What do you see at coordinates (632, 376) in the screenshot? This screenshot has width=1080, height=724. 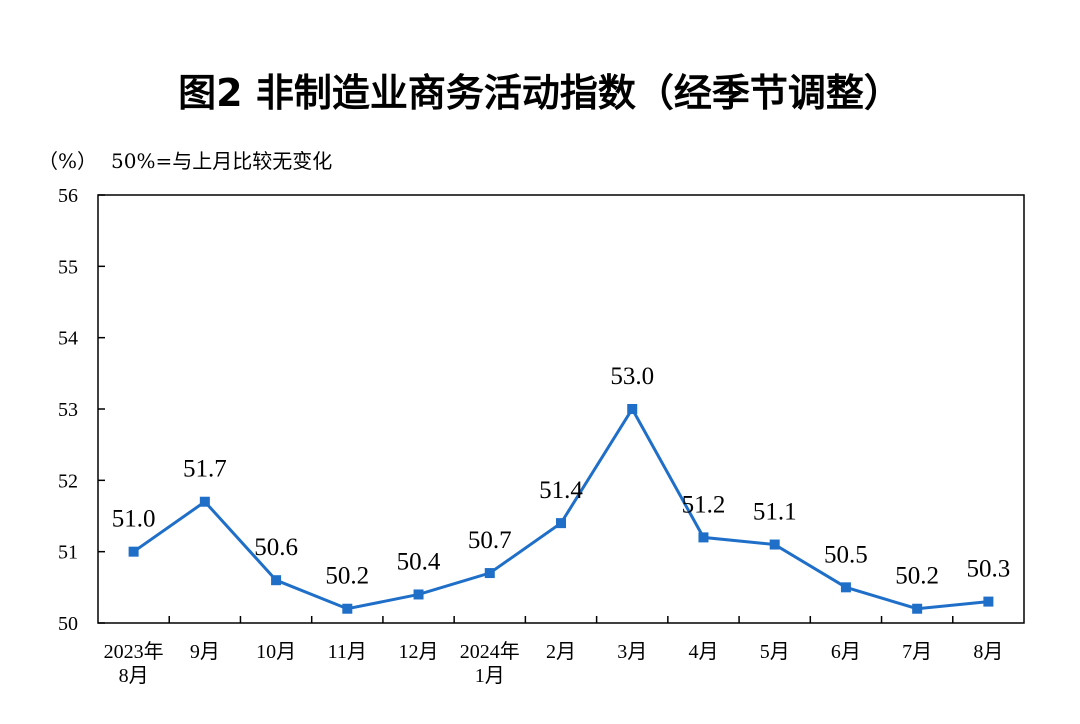 I see `data-label: 53.0` at bounding box center [632, 376].